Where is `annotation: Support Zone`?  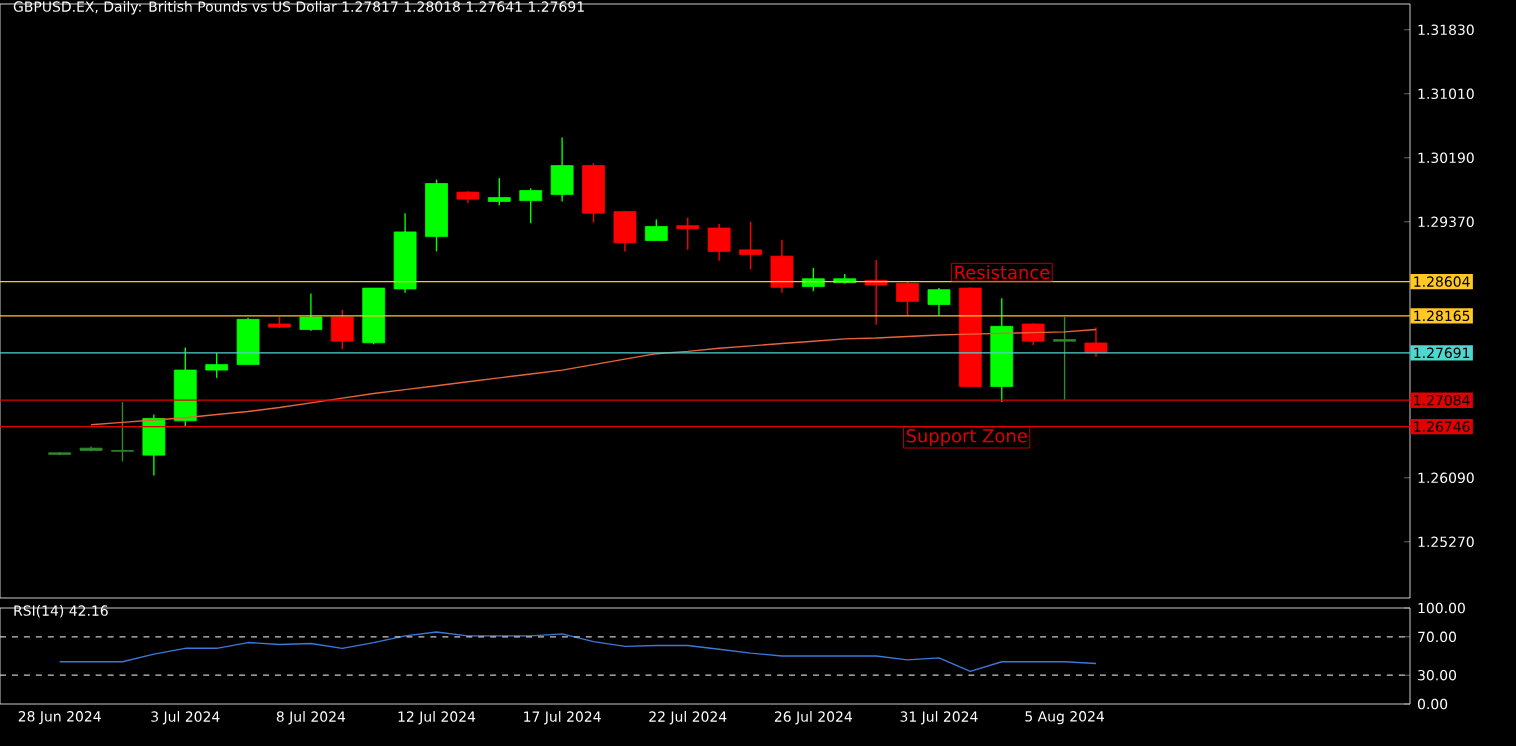
annotation: Support Zone is located at coordinates (966, 437).